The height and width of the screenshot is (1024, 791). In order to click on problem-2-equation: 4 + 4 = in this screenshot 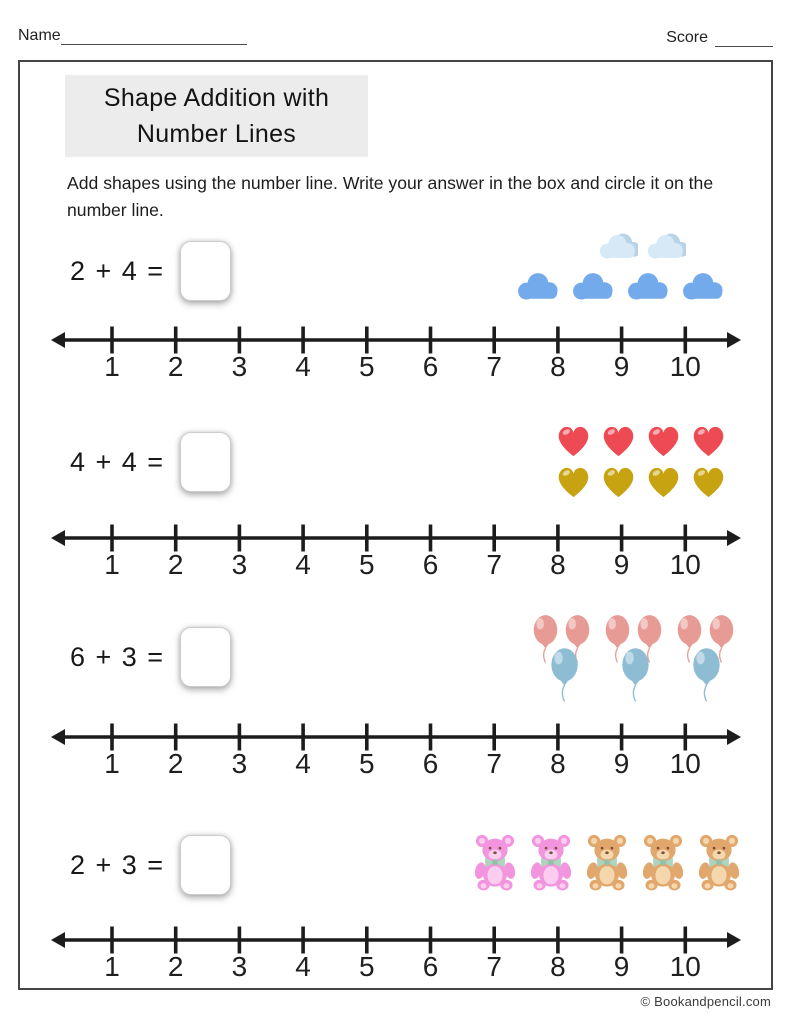, I will do `click(117, 461)`.